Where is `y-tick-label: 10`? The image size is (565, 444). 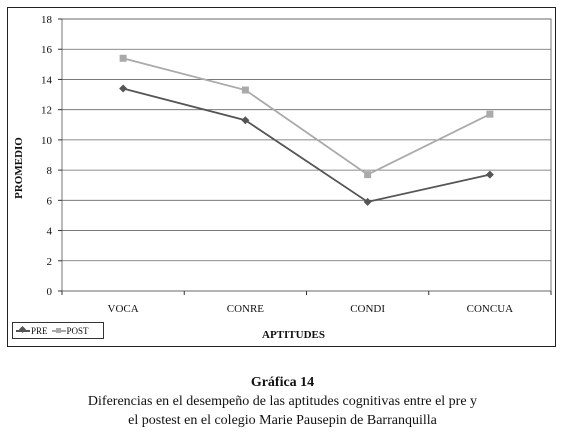
y-tick-label: 10 is located at coordinates (47, 141).